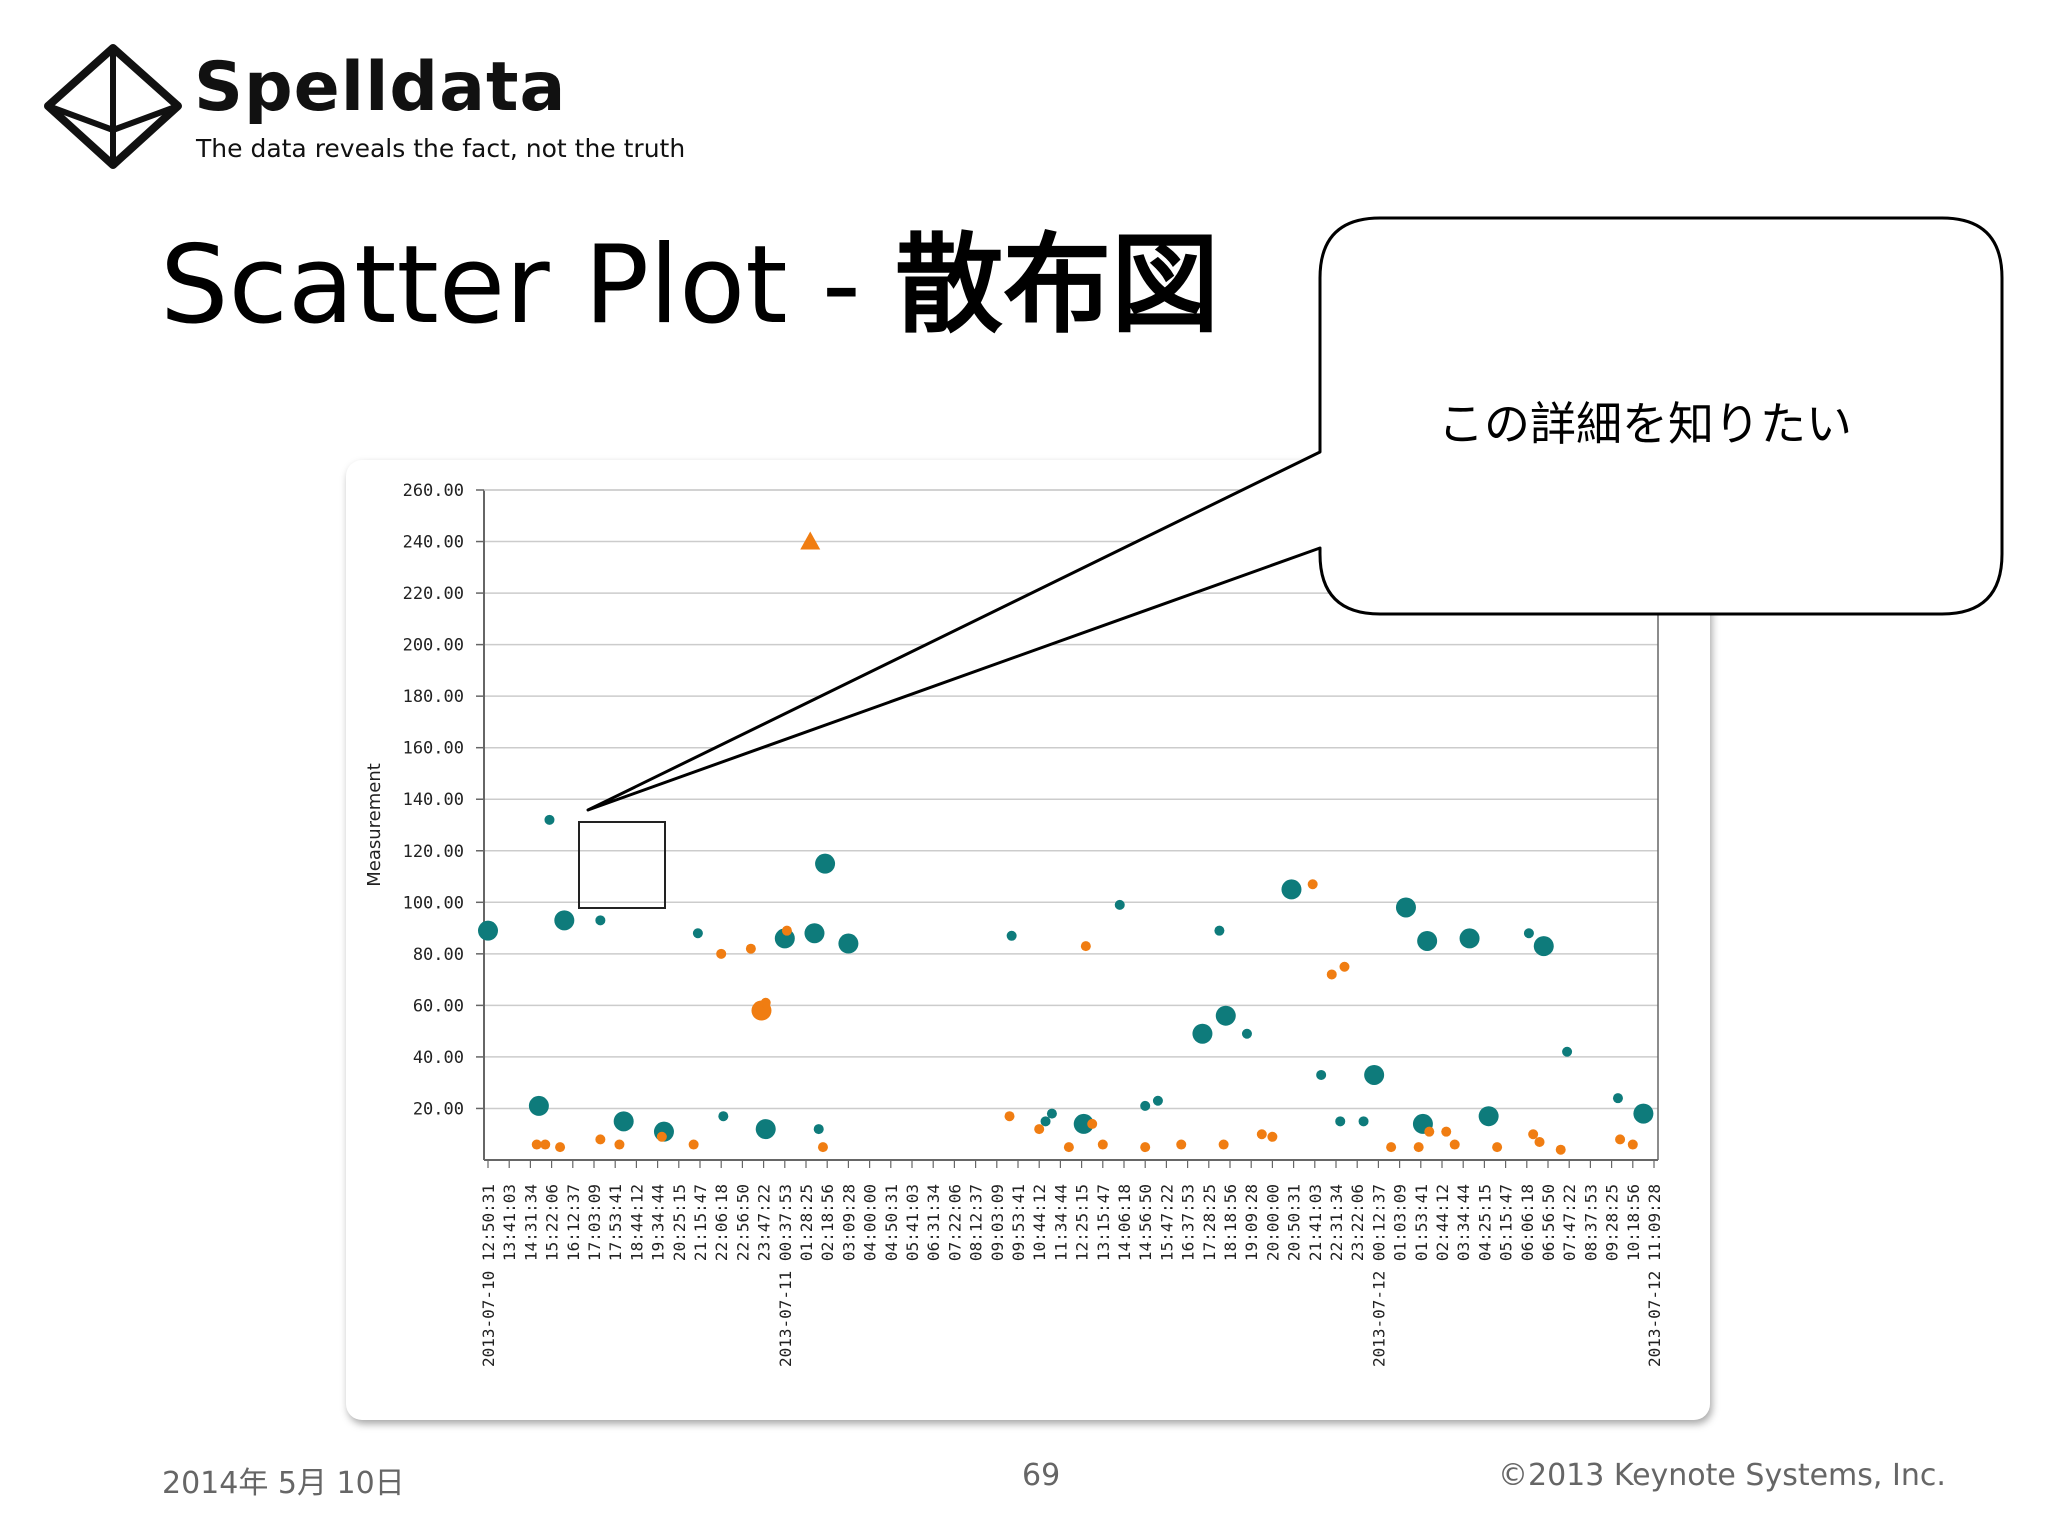  Describe the element at coordinates (433, 903) in the screenshot. I see `y-tick-label: 100.00` at that location.